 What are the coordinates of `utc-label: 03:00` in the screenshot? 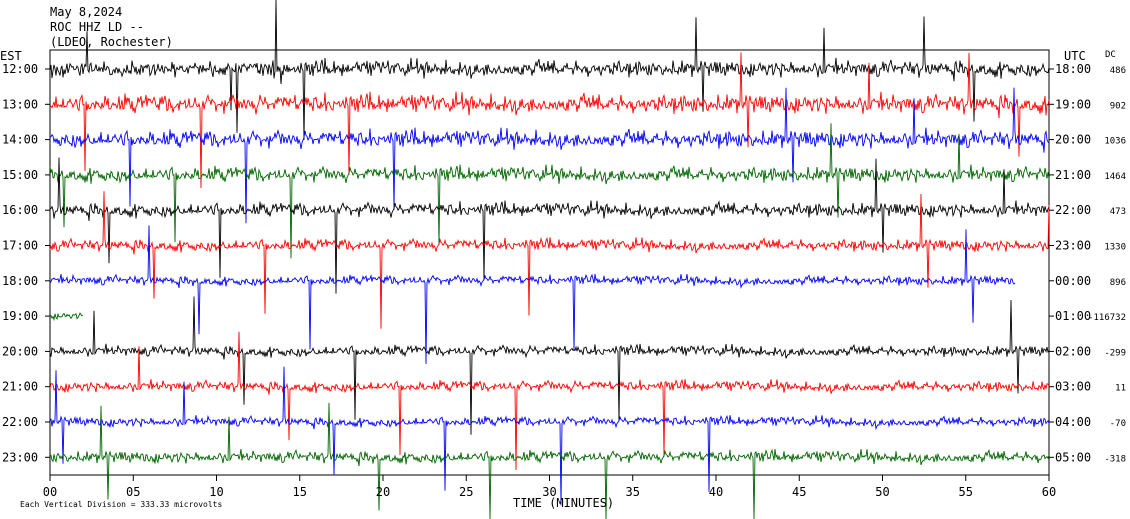 It's located at (1073, 387).